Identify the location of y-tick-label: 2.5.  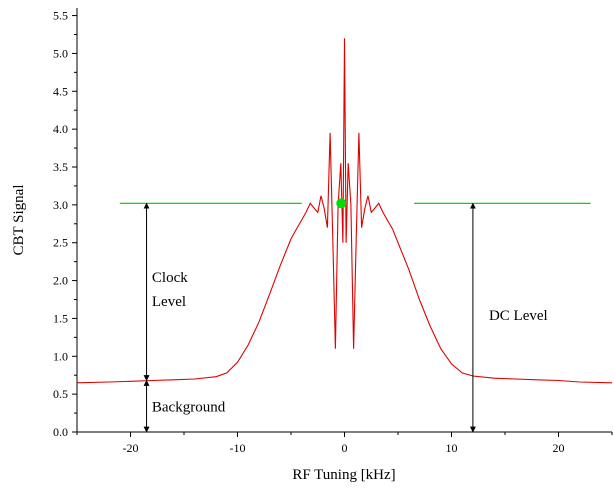
(60, 243).